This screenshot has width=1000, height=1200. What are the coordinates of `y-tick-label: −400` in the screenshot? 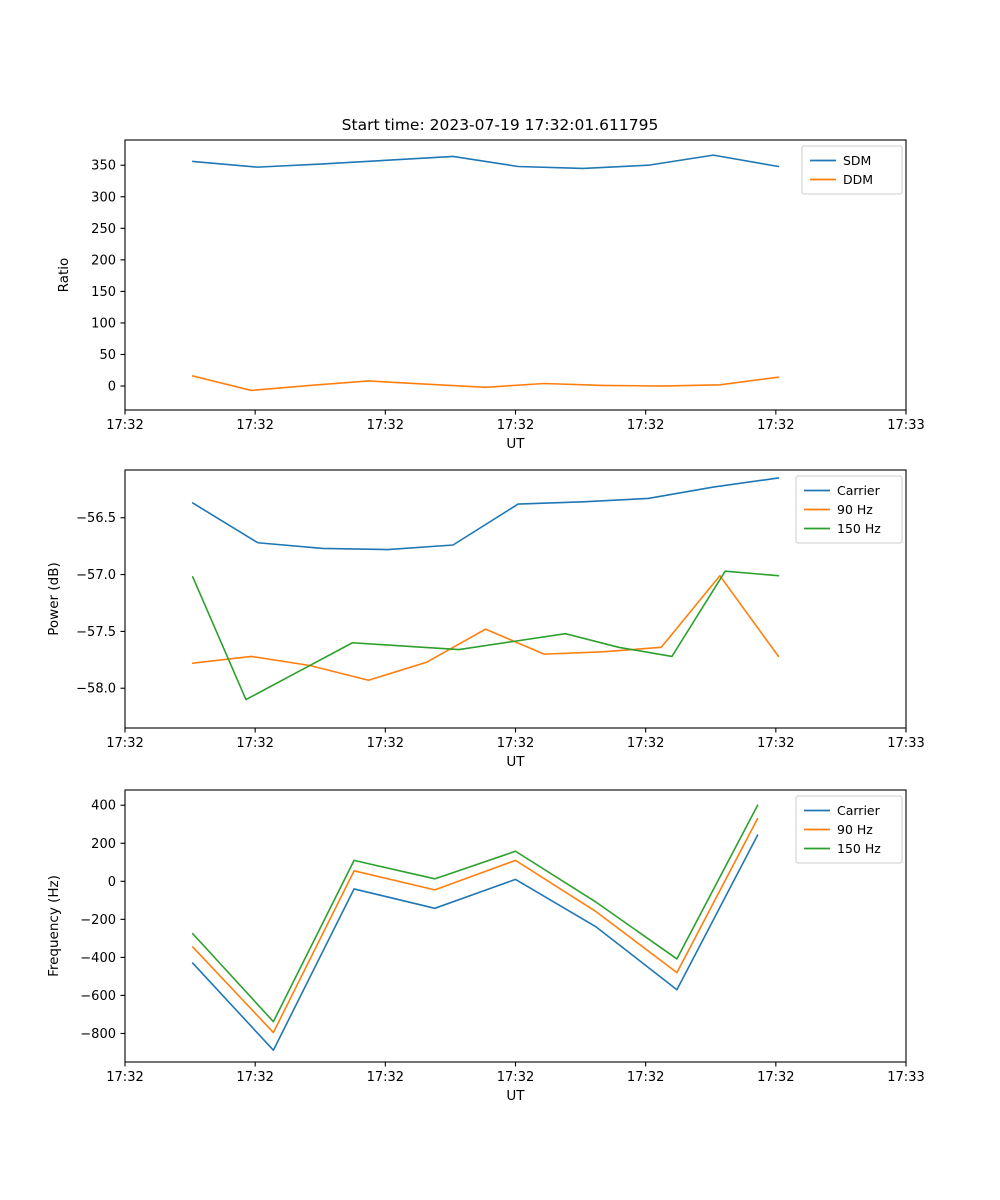 It's located at (98, 958).